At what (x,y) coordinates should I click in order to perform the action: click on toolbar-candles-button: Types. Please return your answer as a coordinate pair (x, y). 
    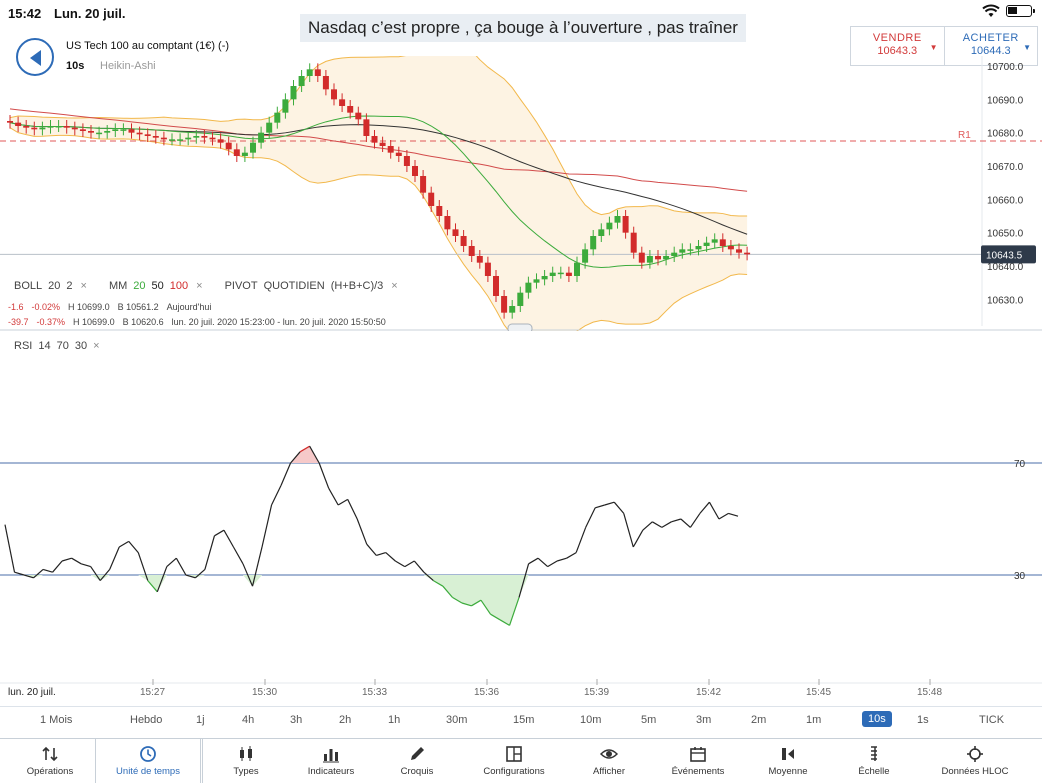
    Looking at the image, I should click on (246, 761).